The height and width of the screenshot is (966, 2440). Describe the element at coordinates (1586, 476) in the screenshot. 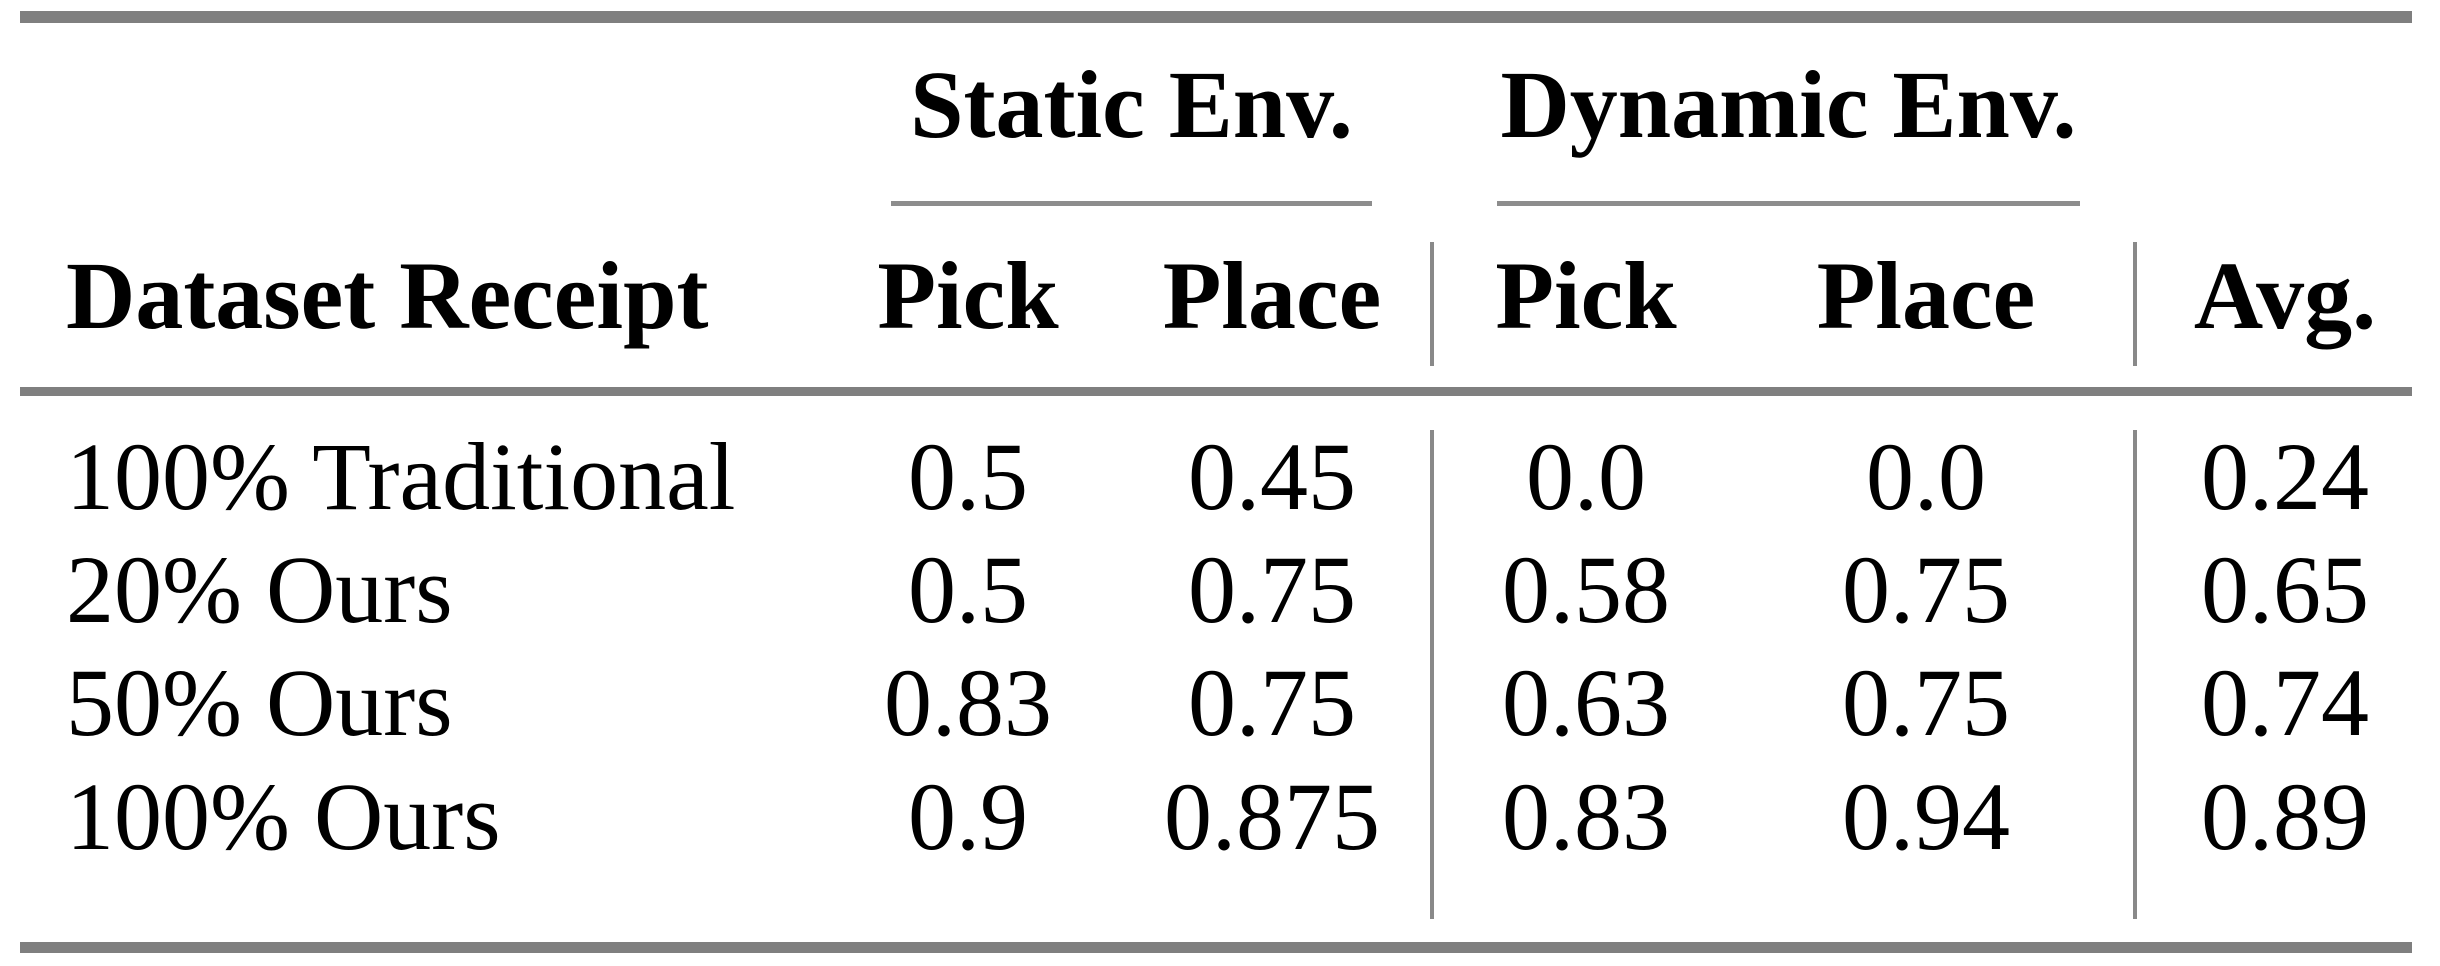

I see `value-dynamic-pick: 0.0` at that location.